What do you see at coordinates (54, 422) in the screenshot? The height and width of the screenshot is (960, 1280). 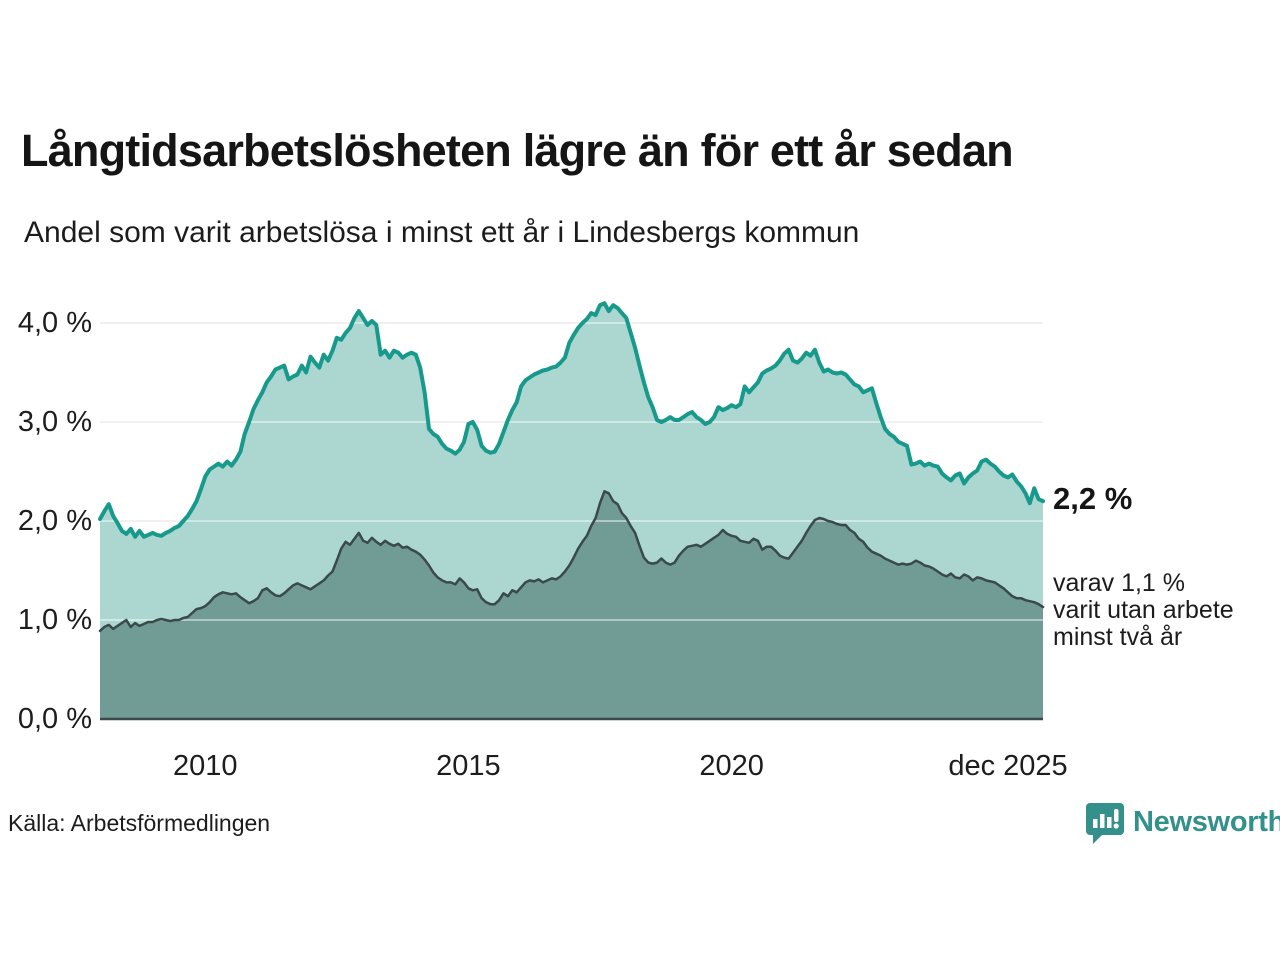 I see `y-tick-label: 3,0 %` at bounding box center [54, 422].